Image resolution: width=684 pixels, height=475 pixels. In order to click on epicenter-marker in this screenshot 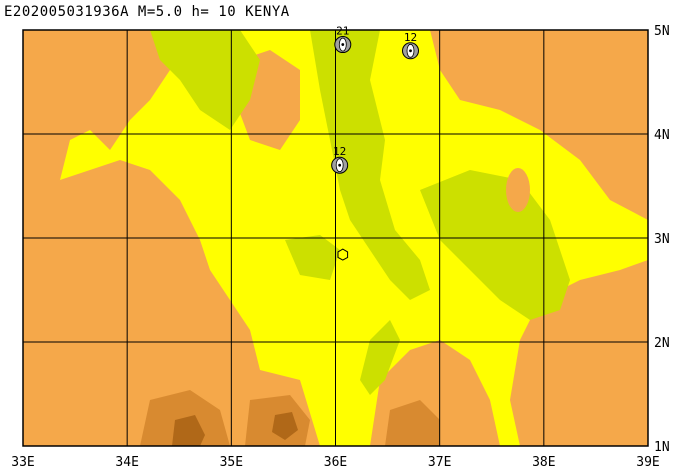, I will do `click(343, 254)`.